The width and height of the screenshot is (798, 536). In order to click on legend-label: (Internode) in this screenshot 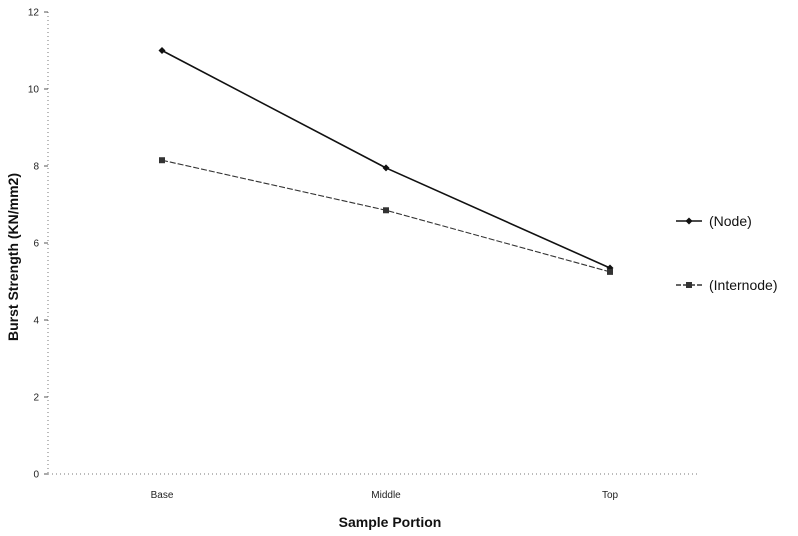, I will do `click(743, 285)`.